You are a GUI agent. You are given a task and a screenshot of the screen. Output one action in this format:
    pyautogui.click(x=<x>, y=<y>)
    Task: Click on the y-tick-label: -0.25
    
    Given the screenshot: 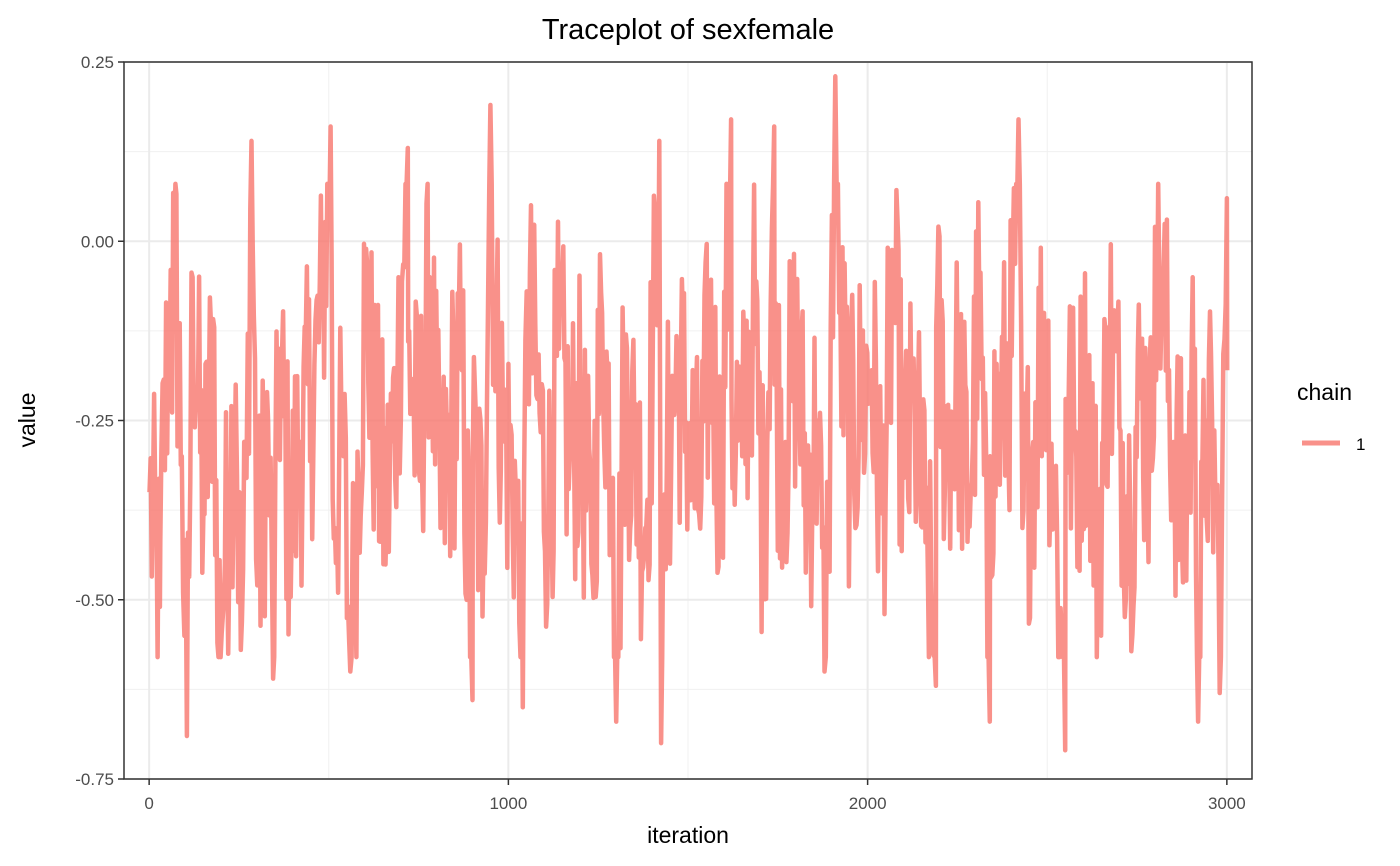 What is the action you would take?
    pyautogui.click(x=94, y=421)
    